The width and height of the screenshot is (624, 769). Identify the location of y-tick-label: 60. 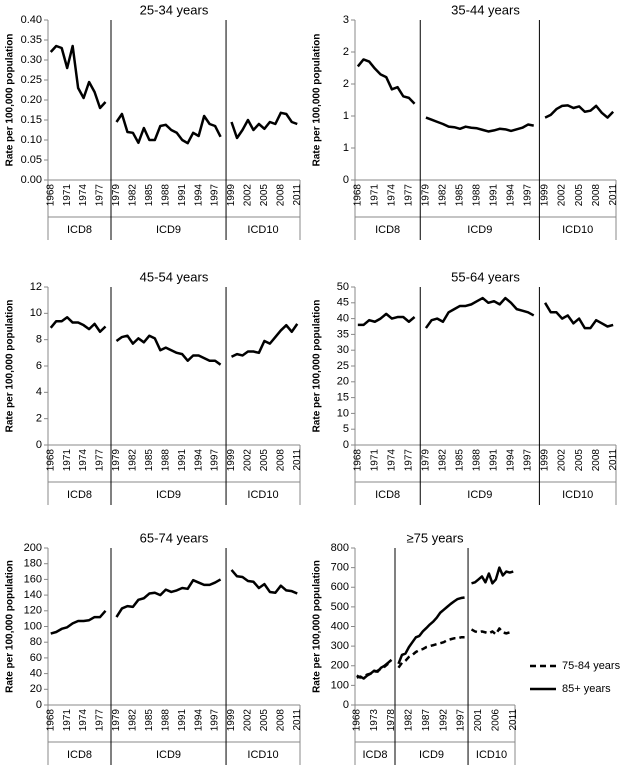
(36, 658).